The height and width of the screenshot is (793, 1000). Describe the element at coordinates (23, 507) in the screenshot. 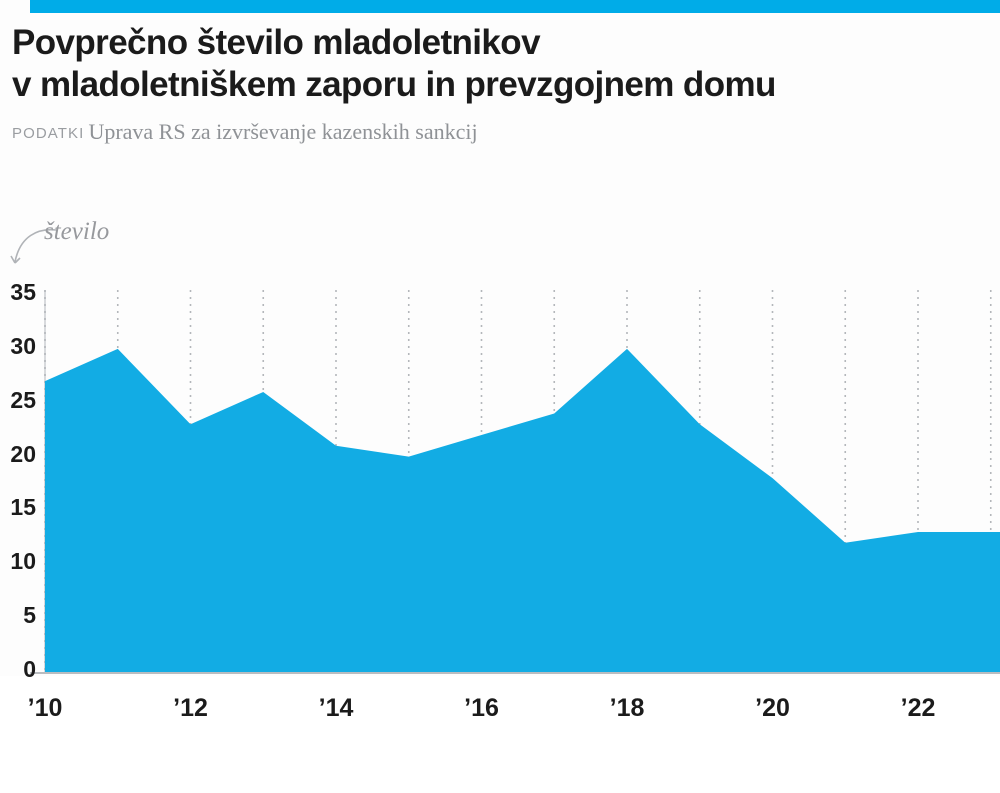

I see `y-tick-label: 15` at that location.